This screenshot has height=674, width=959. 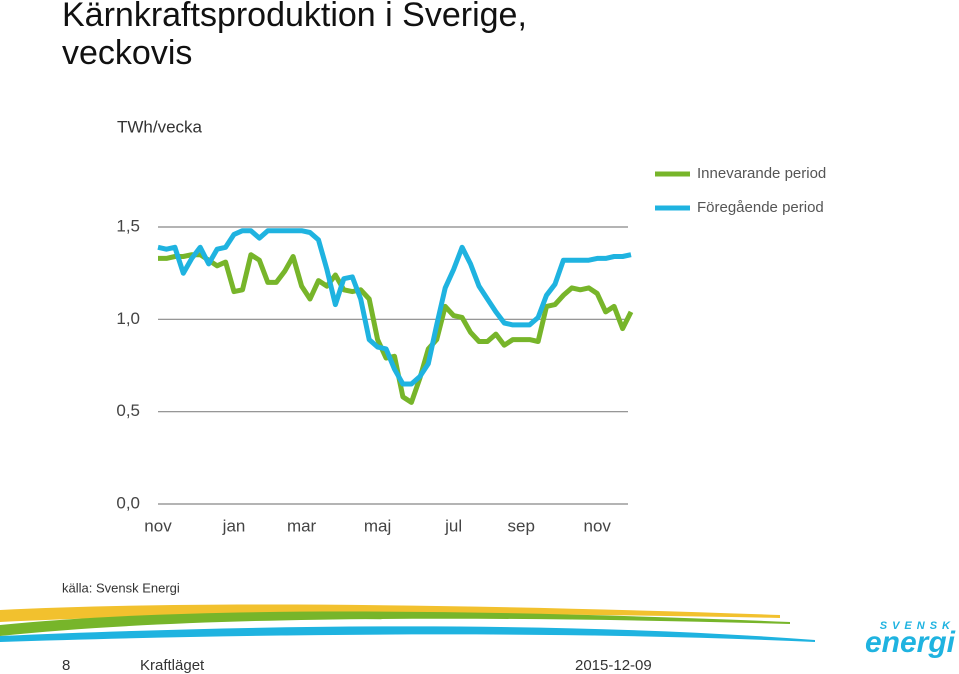 What do you see at coordinates (172, 665) in the screenshot?
I see `footer-name: Kraftläget` at bounding box center [172, 665].